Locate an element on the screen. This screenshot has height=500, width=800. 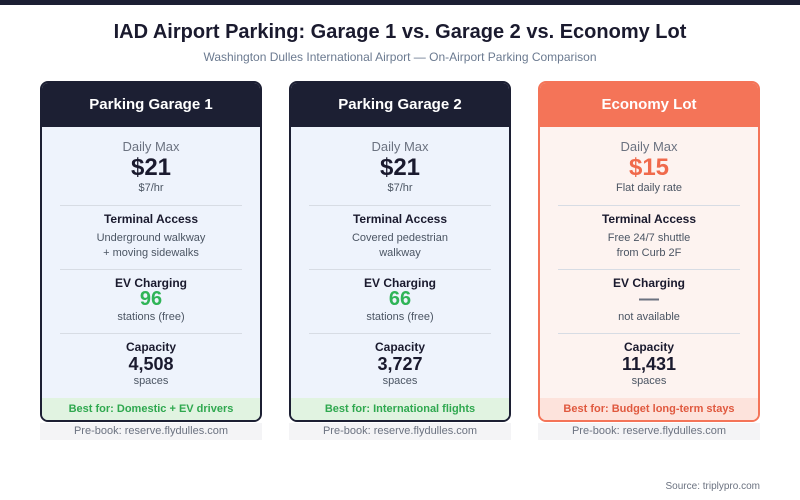
access-text: Free 24/7 shuttle is located at coordinates (649, 238).